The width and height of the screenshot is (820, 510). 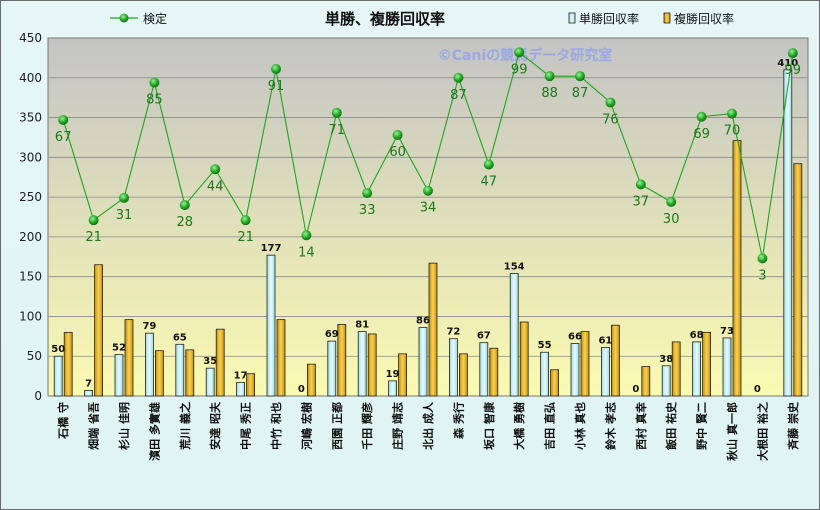 What do you see at coordinates (210, 361) in the screenshot?
I see `bar-value-label: 35` at bounding box center [210, 361].